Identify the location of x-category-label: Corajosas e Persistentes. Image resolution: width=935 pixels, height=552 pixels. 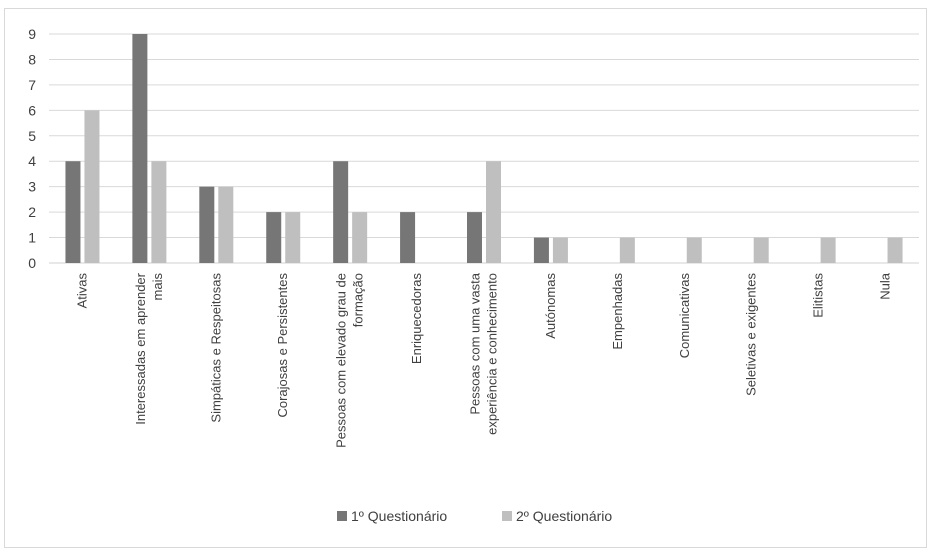
(282, 345).